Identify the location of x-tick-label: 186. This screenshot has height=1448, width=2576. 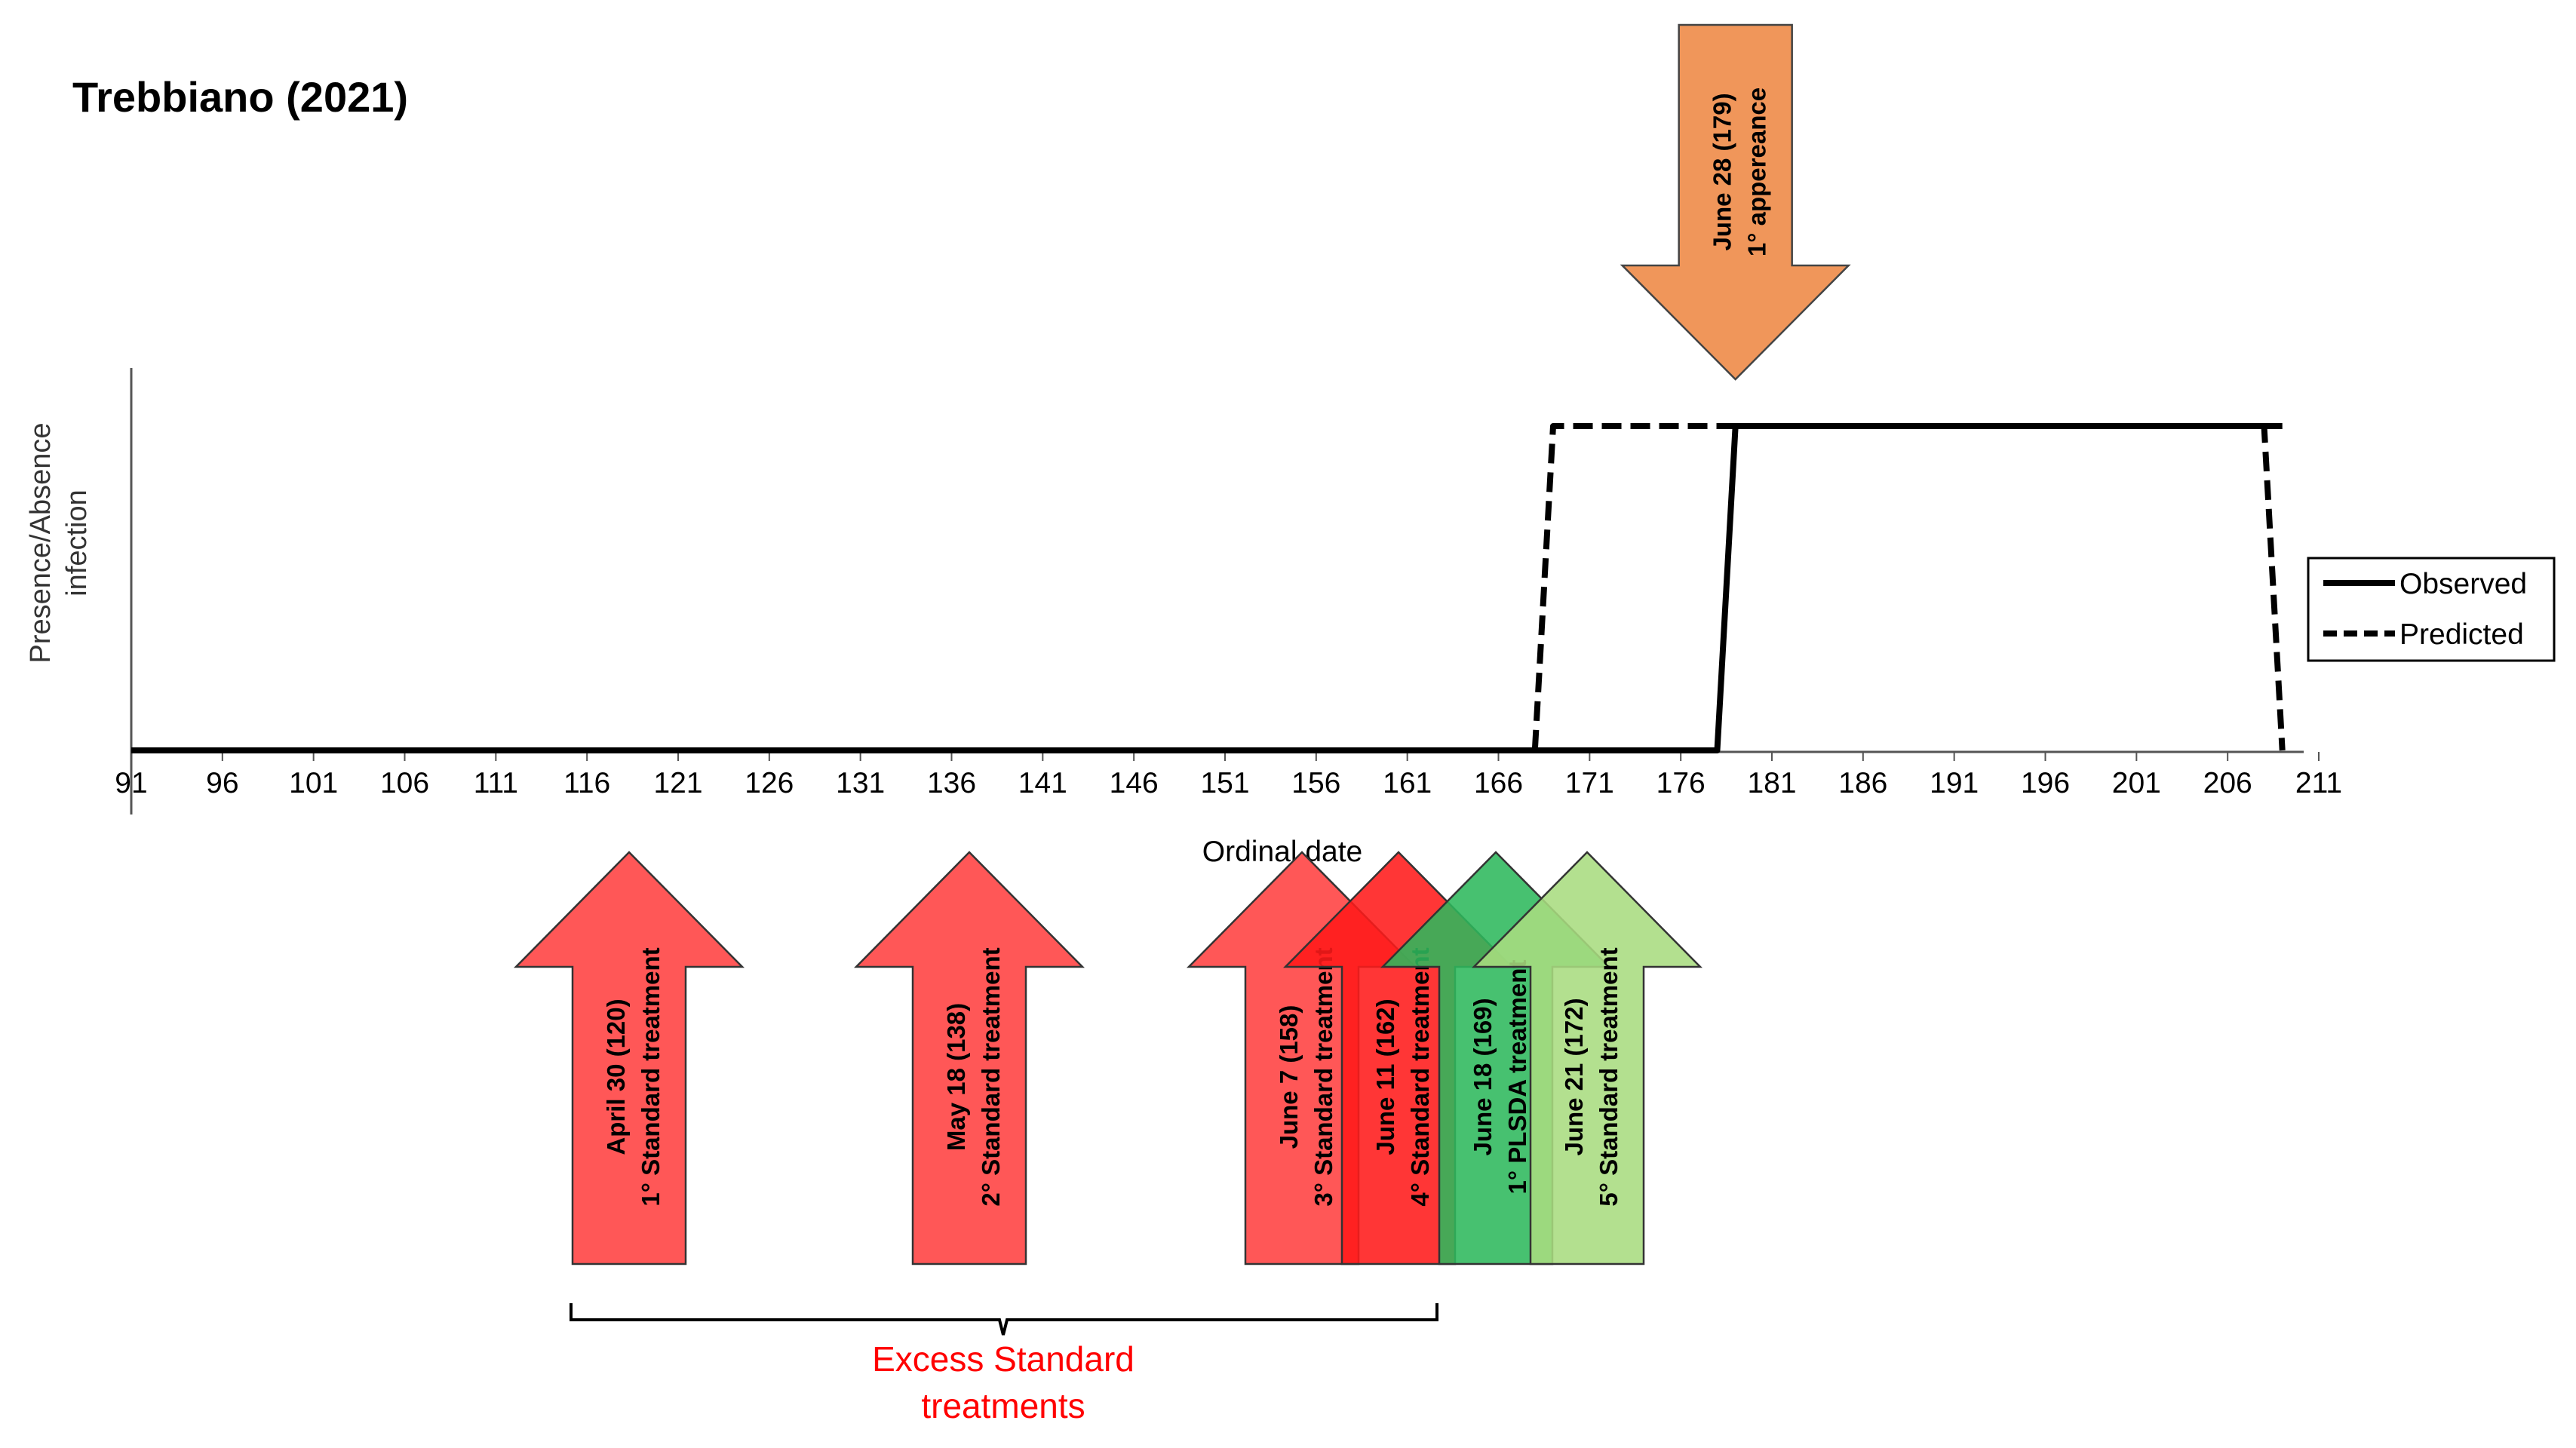
(1862, 783).